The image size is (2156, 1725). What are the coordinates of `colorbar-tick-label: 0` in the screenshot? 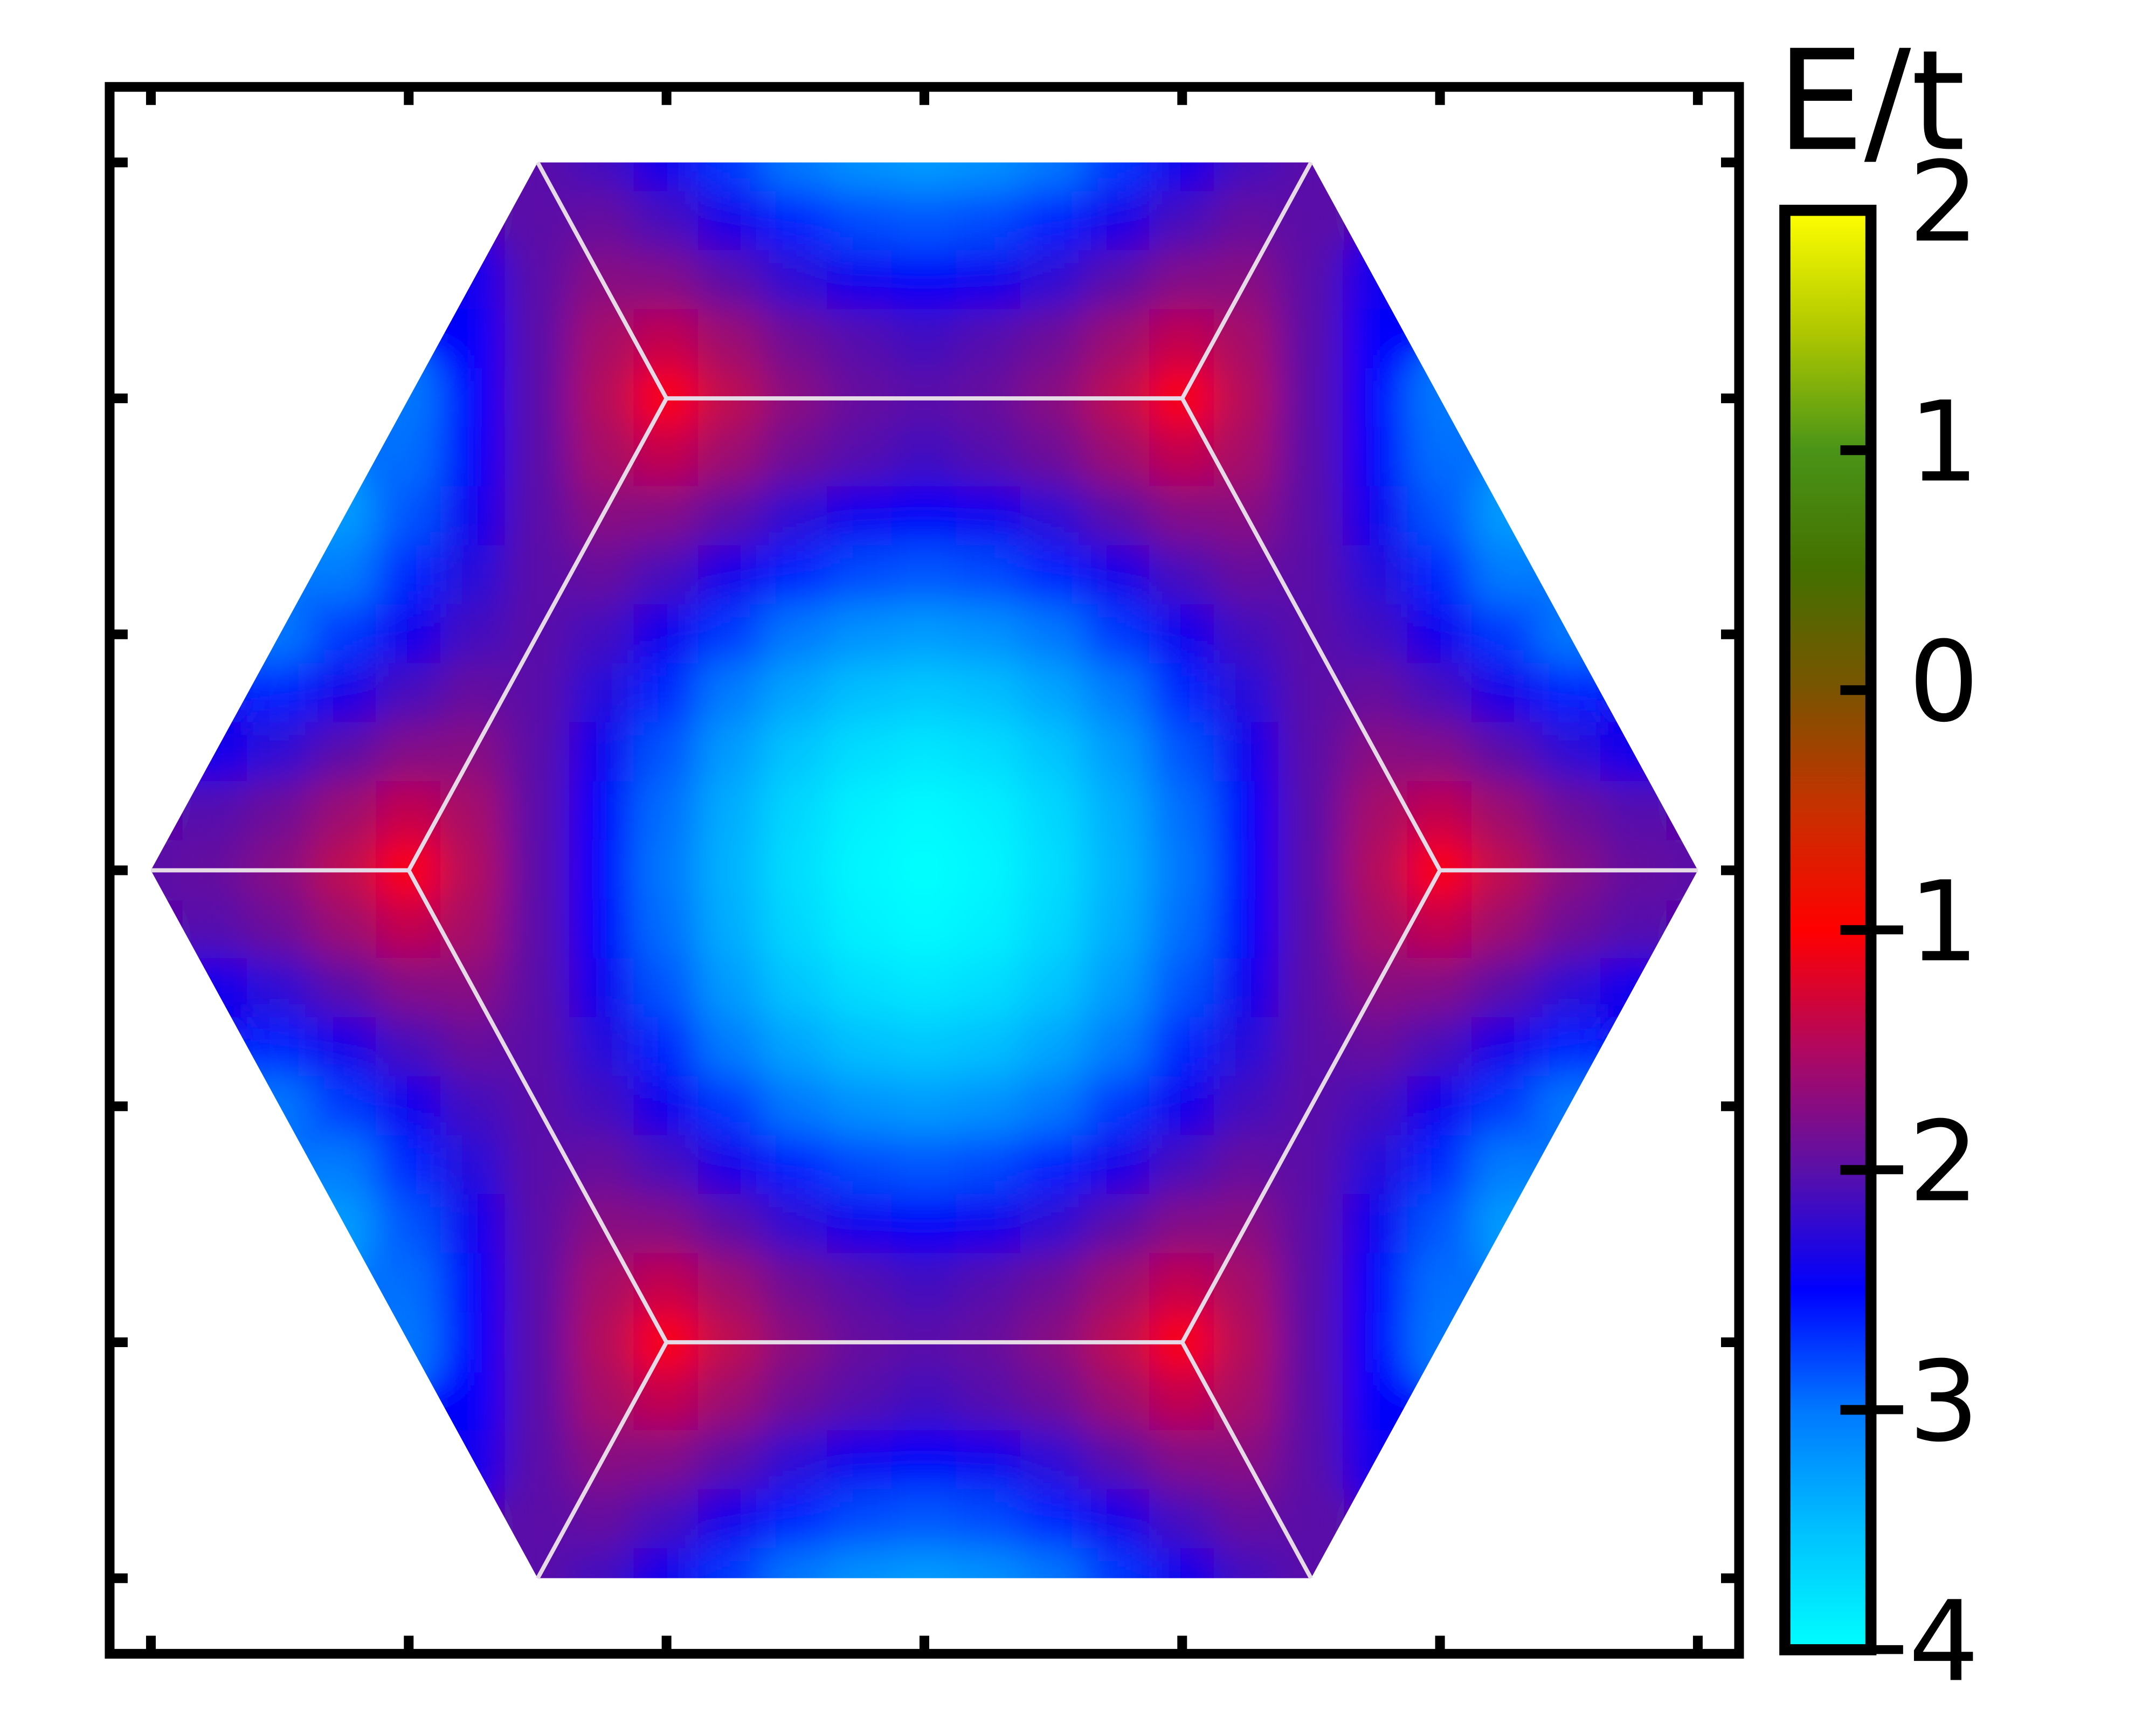 It's located at (1944, 682).